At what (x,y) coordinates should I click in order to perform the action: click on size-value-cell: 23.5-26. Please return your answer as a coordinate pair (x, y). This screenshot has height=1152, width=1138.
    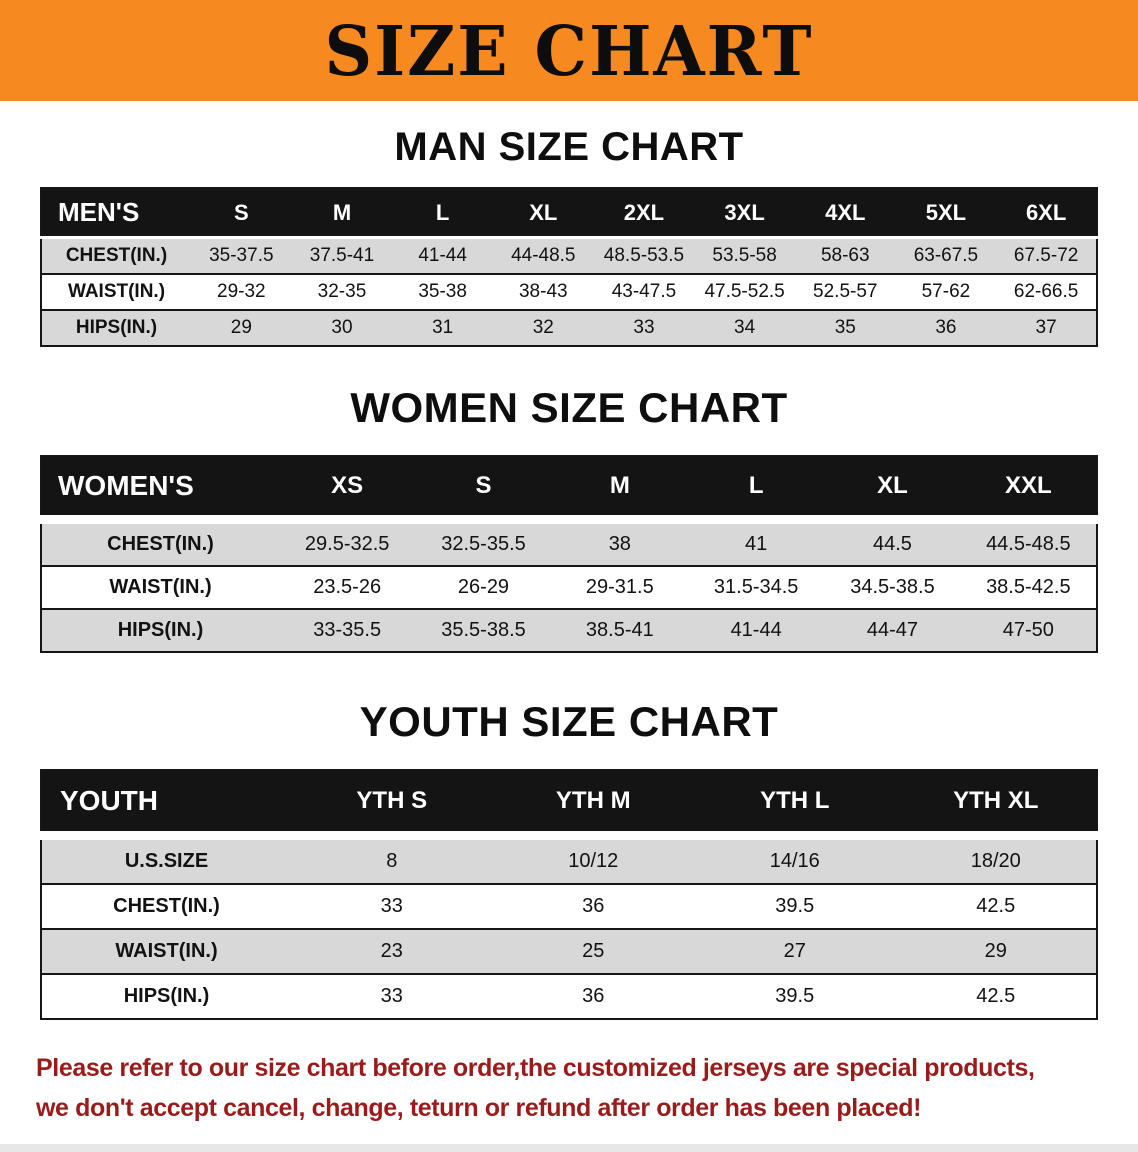
    Looking at the image, I should click on (347, 588).